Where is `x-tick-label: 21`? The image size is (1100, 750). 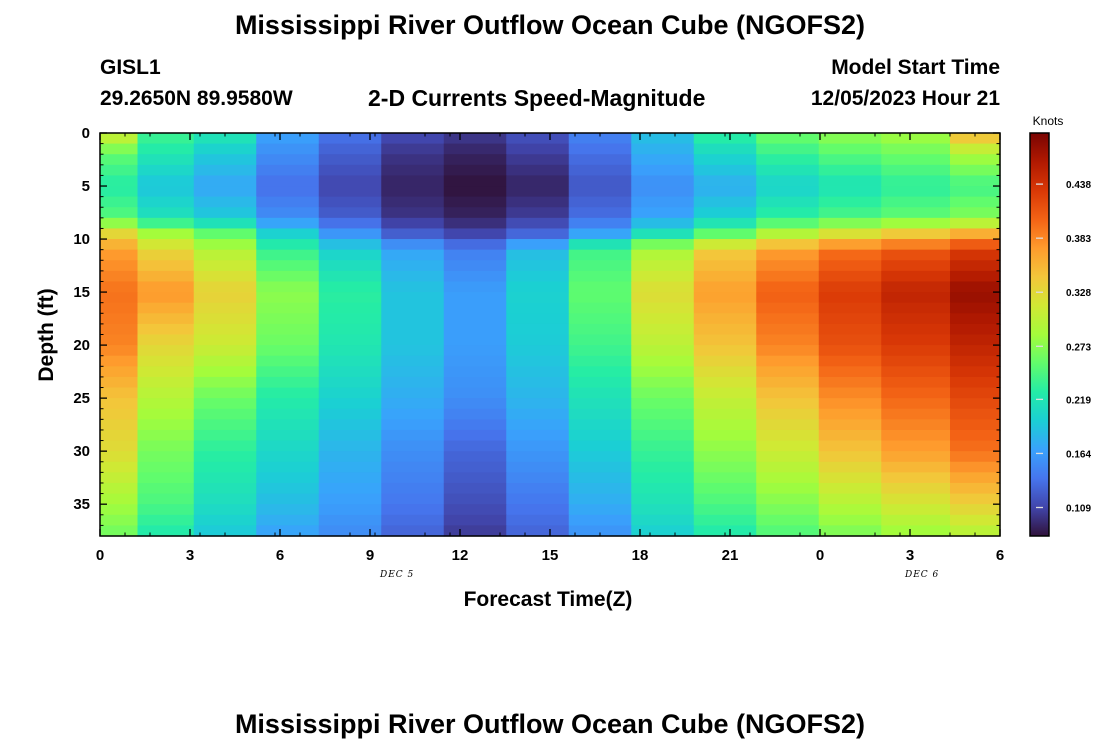
x-tick-label: 21 is located at coordinates (730, 555).